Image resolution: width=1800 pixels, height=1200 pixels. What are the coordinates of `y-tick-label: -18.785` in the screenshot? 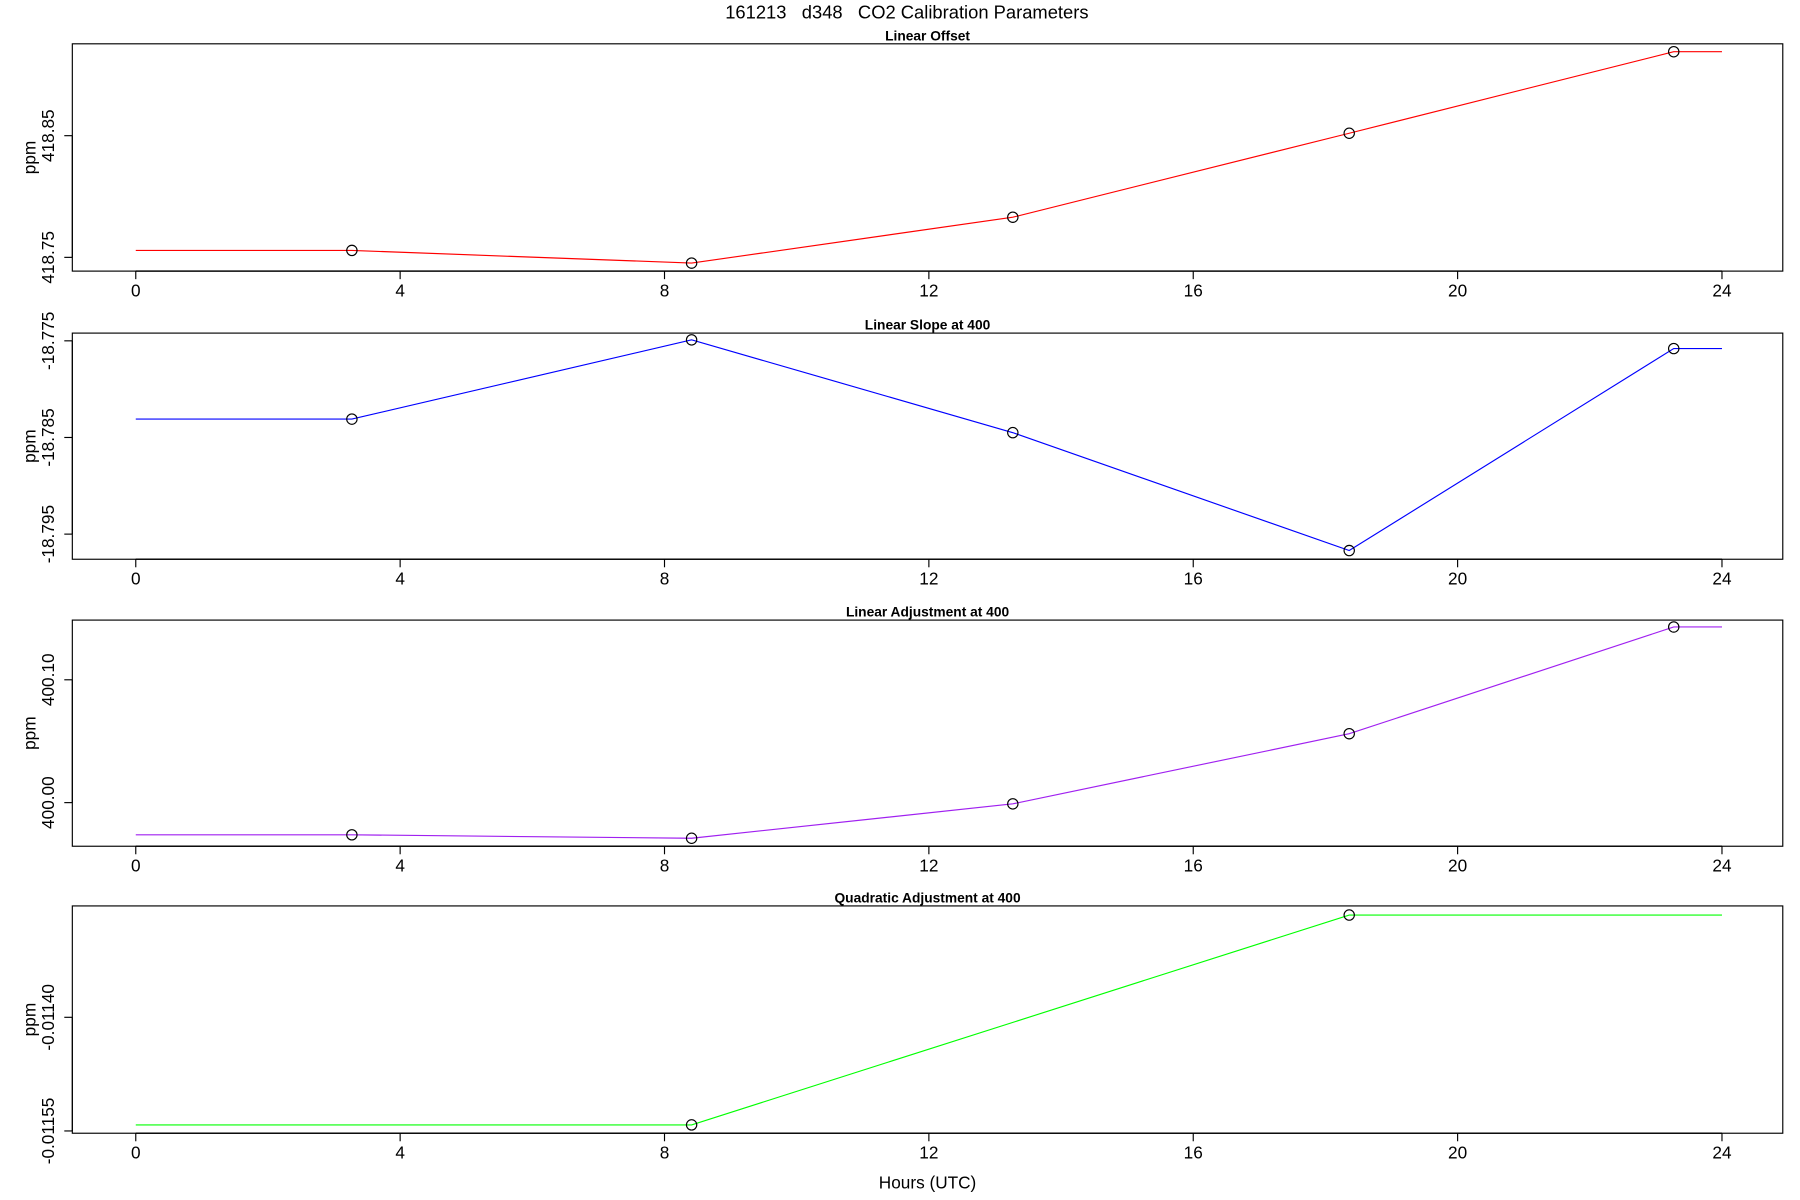 It's located at (48, 437).